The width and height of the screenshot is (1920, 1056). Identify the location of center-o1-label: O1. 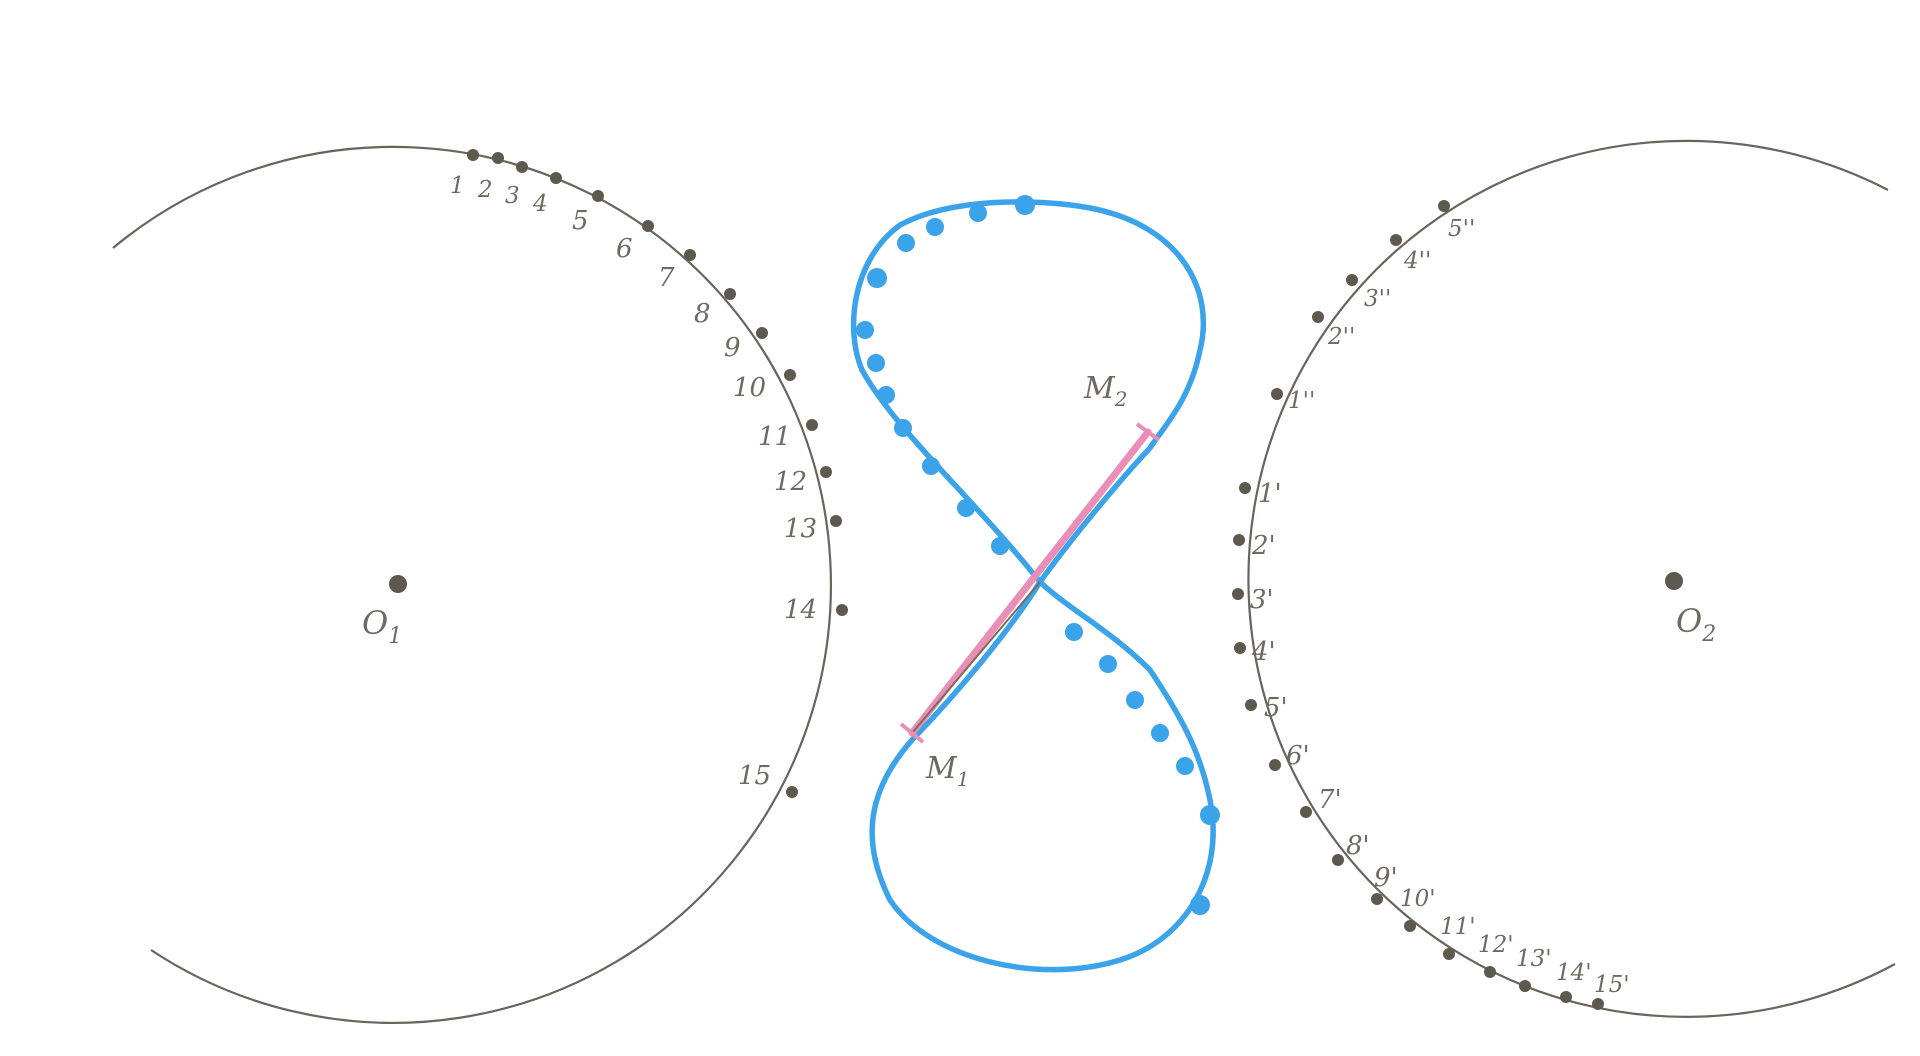
(382, 626).